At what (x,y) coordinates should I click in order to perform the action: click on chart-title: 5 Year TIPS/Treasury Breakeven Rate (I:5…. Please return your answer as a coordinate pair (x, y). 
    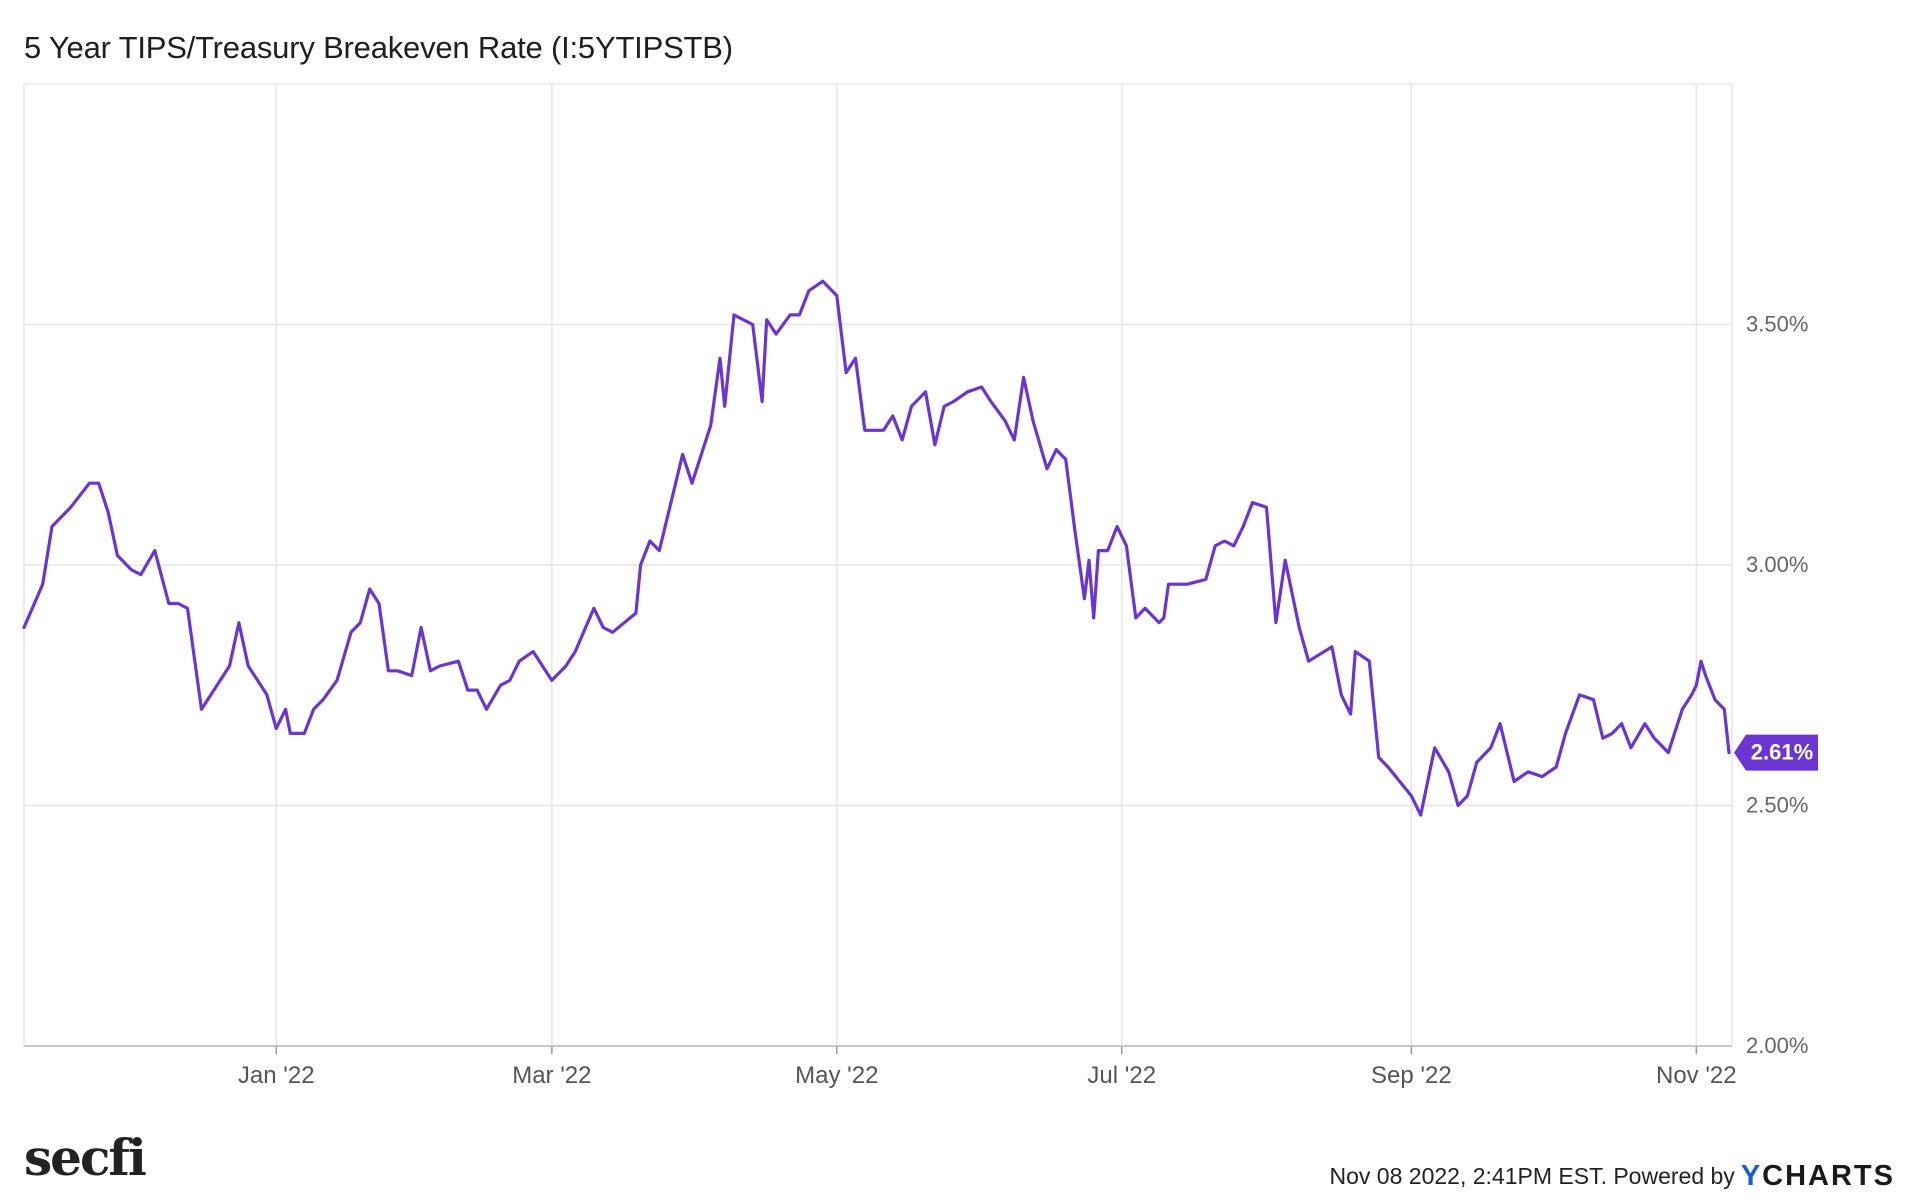
    Looking at the image, I should click on (378, 47).